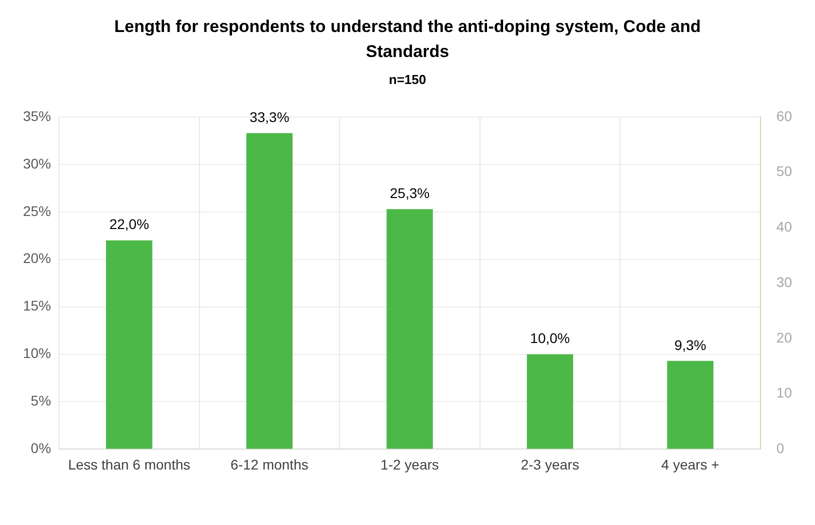 Image resolution: width=815 pixels, height=525 pixels. Describe the element at coordinates (37, 116) in the screenshot. I see `y-tick-label: 35%` at that location.